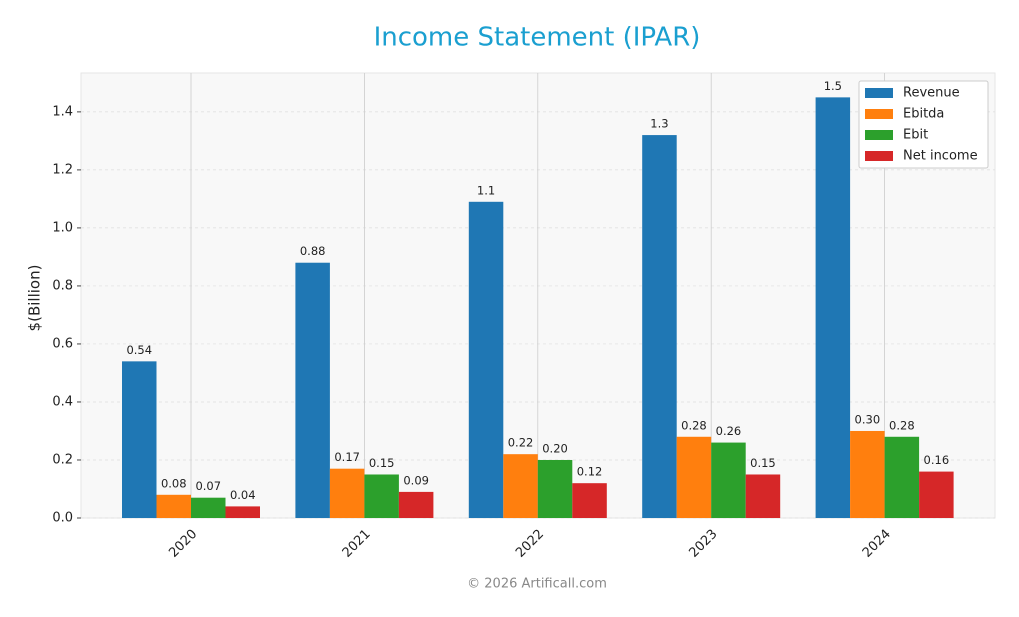 This screenshot has height=617, width=1019. I want to click on value-label: 0.12, so click(590, 472).